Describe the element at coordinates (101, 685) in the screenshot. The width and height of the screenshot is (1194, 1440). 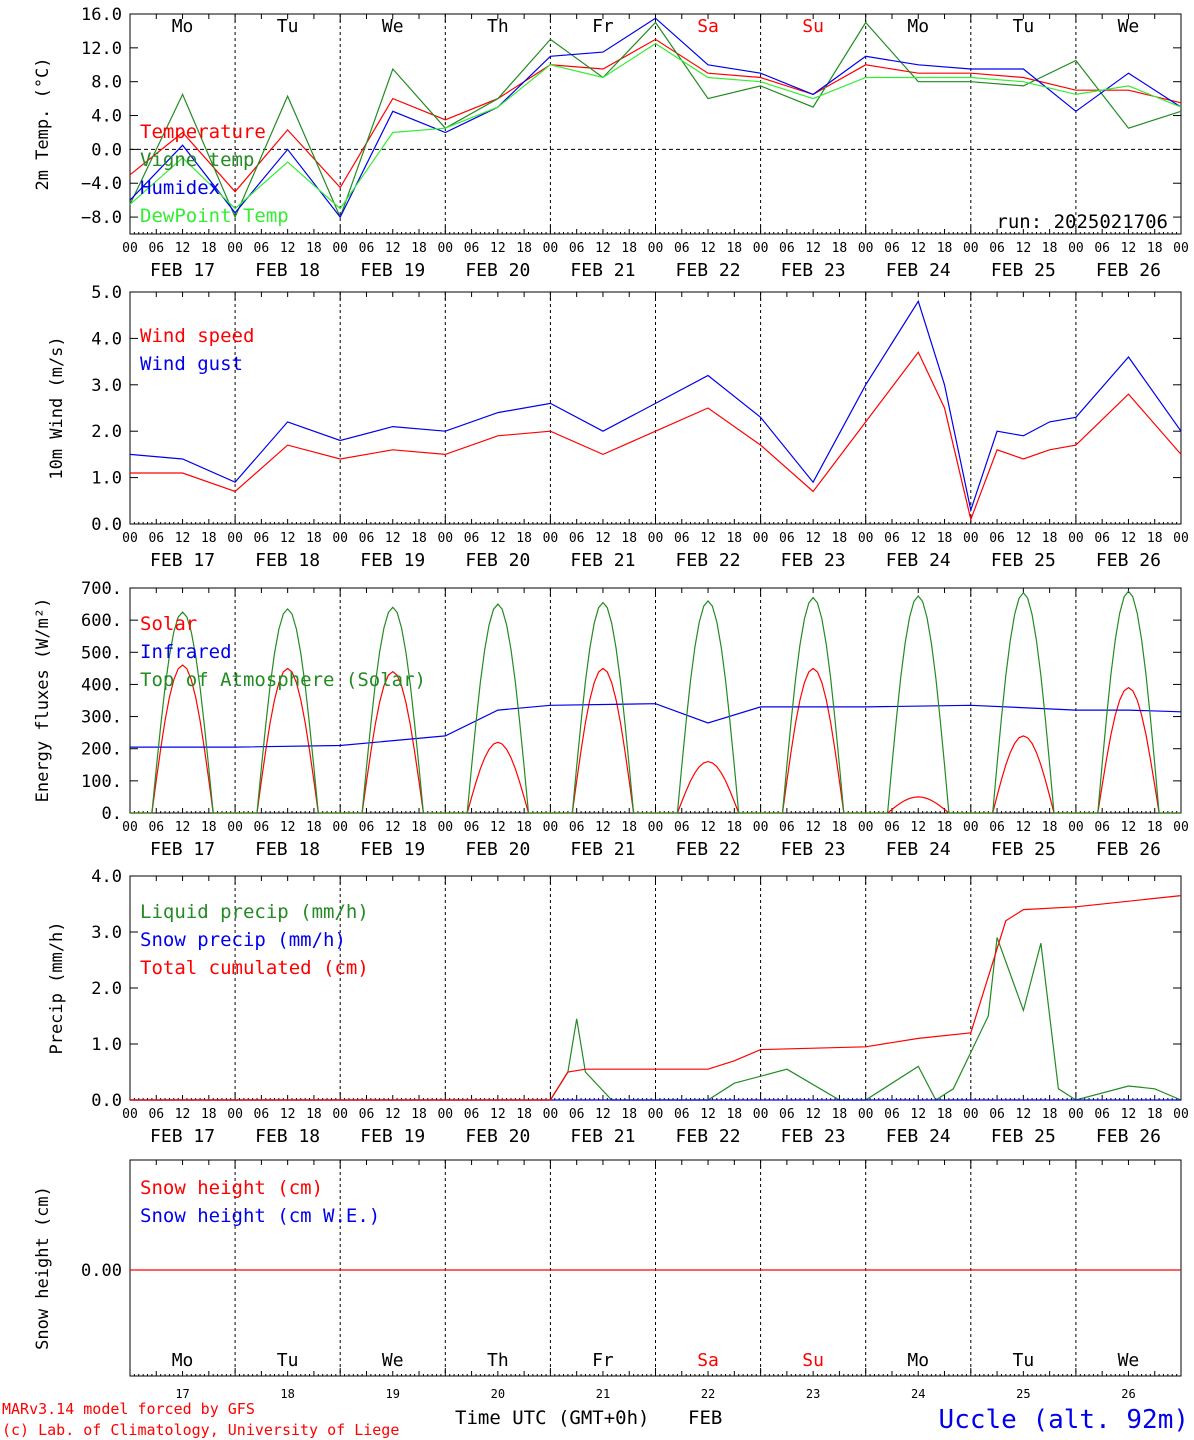
I see `y-tick-label: 400.` at that location.